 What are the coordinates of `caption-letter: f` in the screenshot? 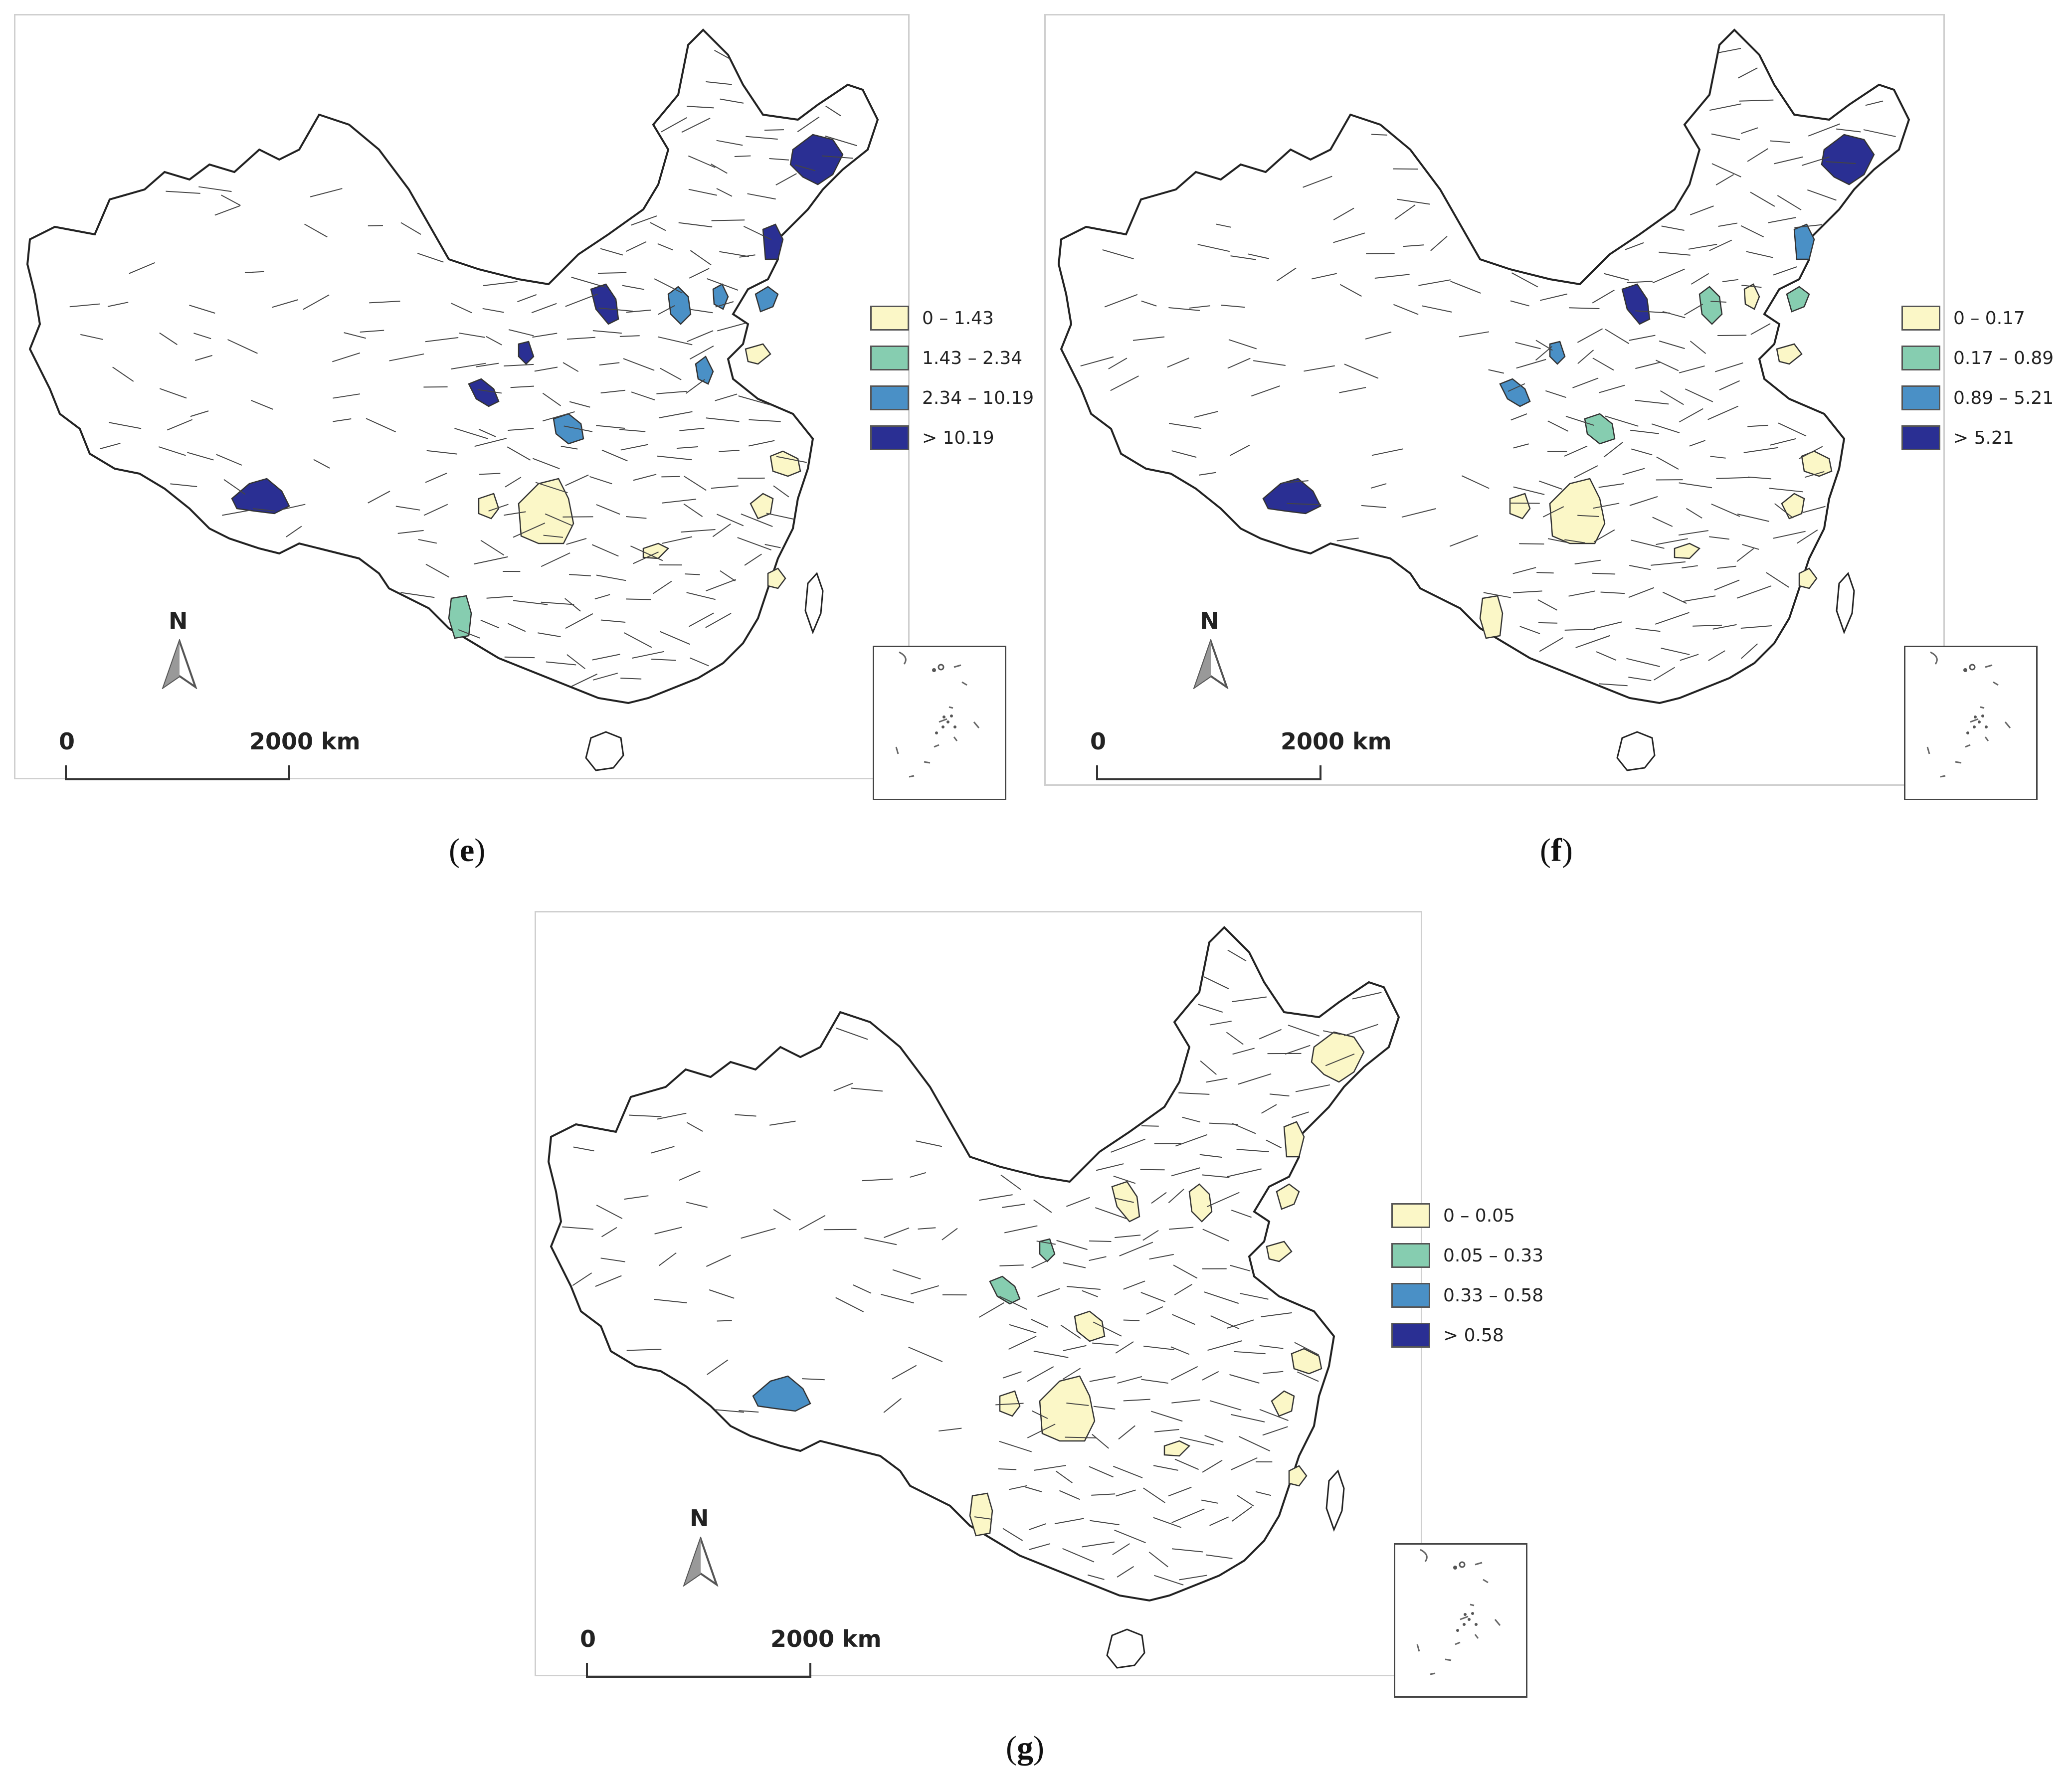 It's located at (1556, 850).